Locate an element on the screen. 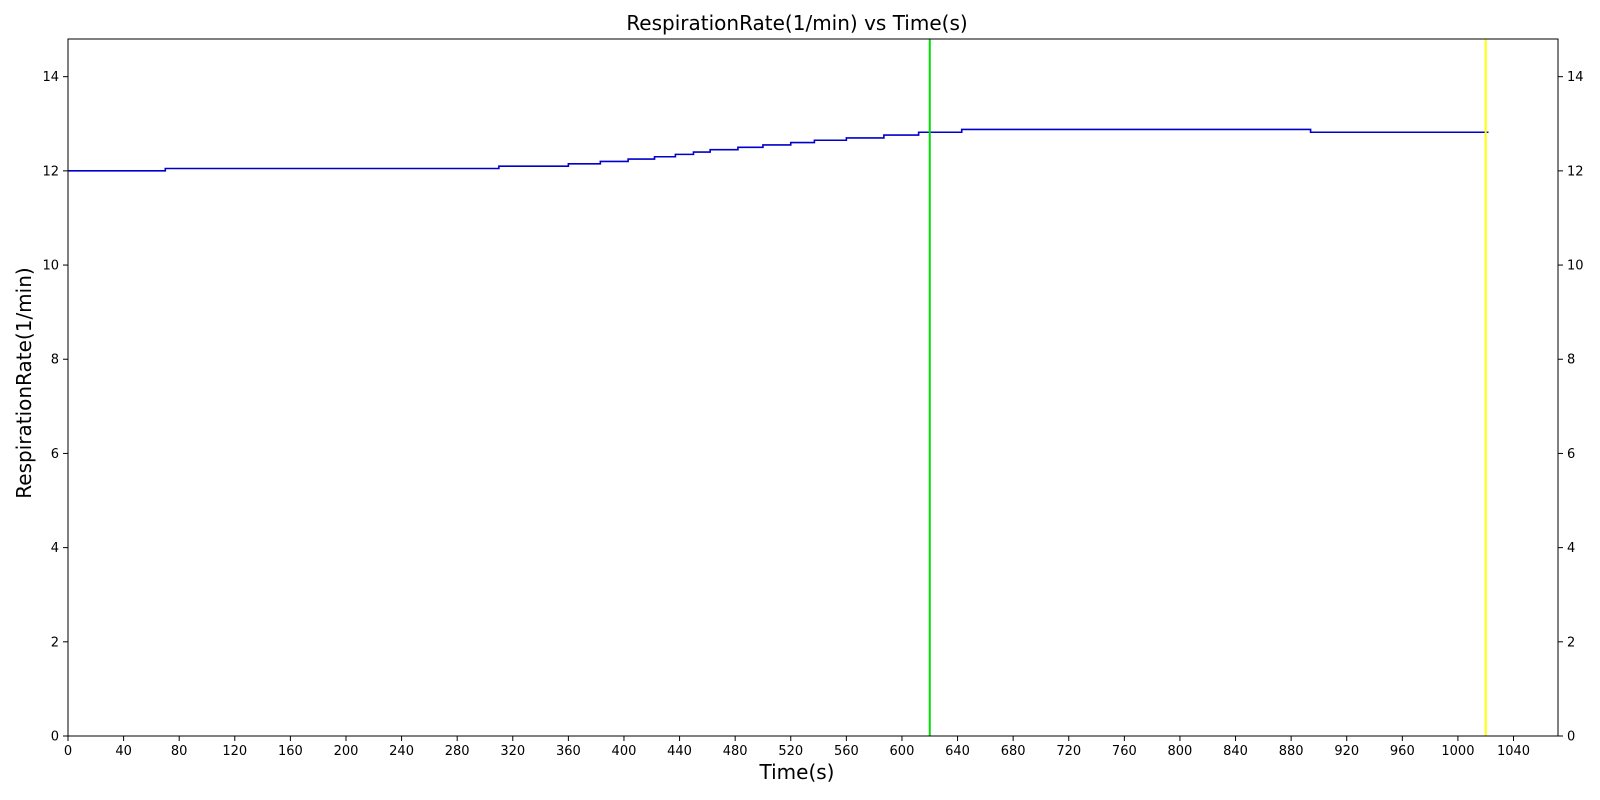  x-tick-label: 440 is located at coordinates (679, 751).